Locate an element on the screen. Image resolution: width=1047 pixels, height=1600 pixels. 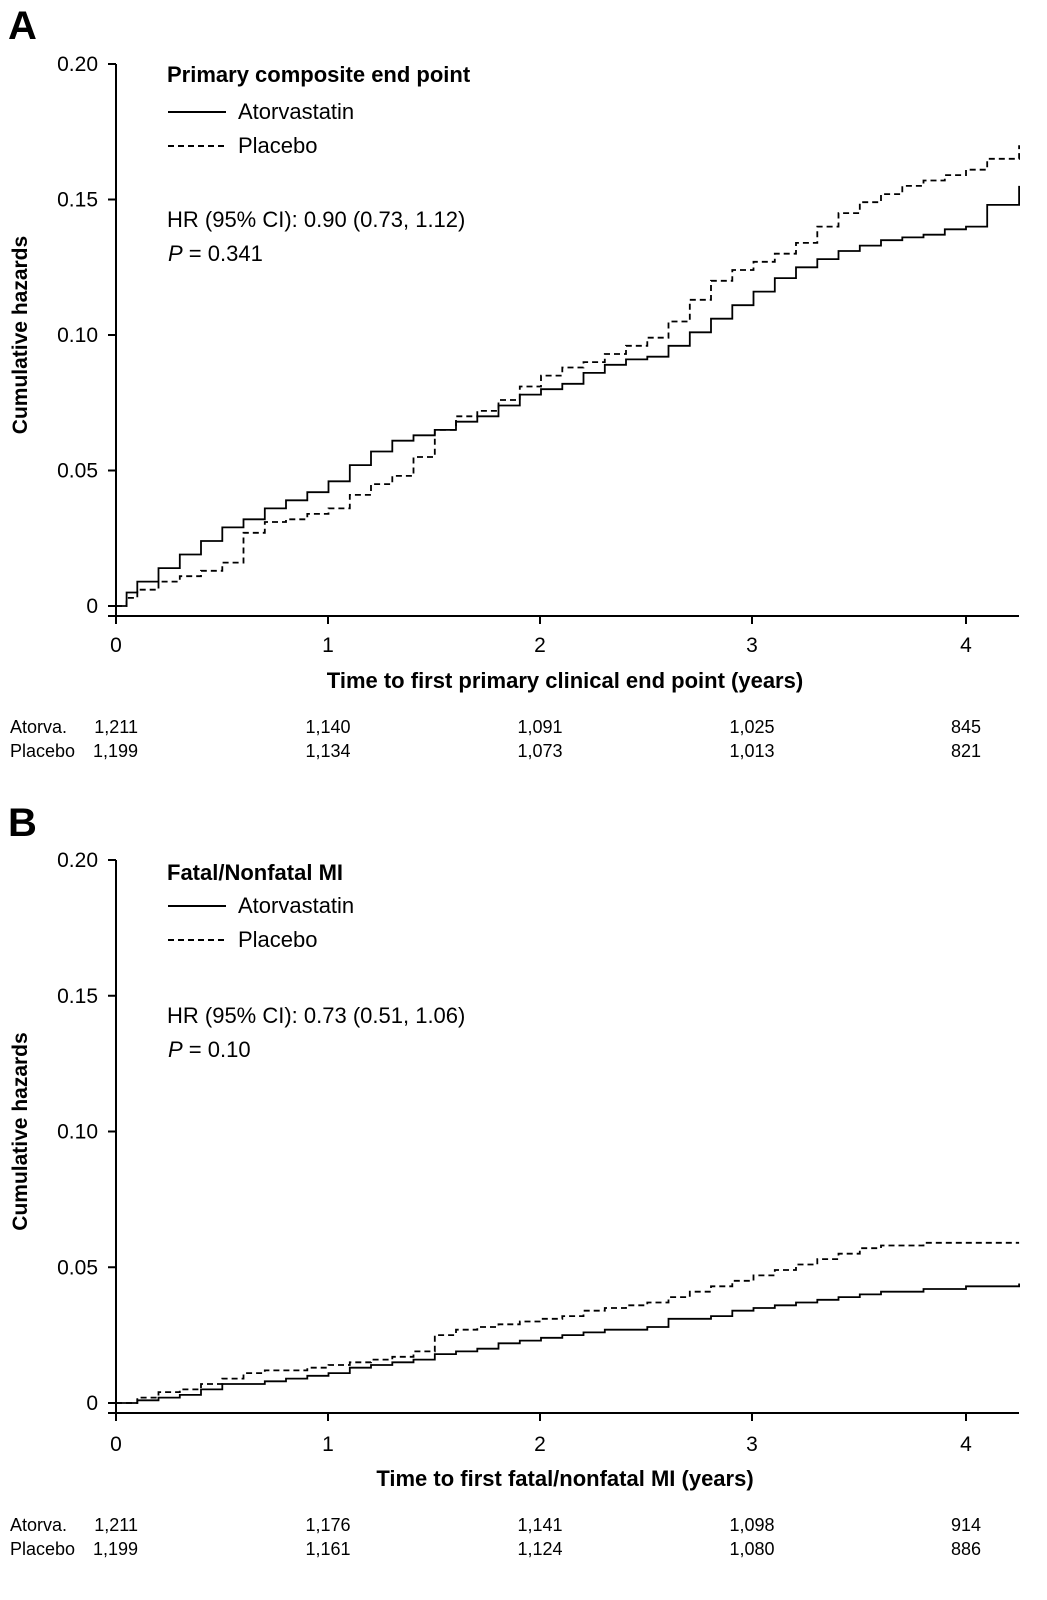
p-value-text: P = 0.10 is located at coordinates (209, 1049).